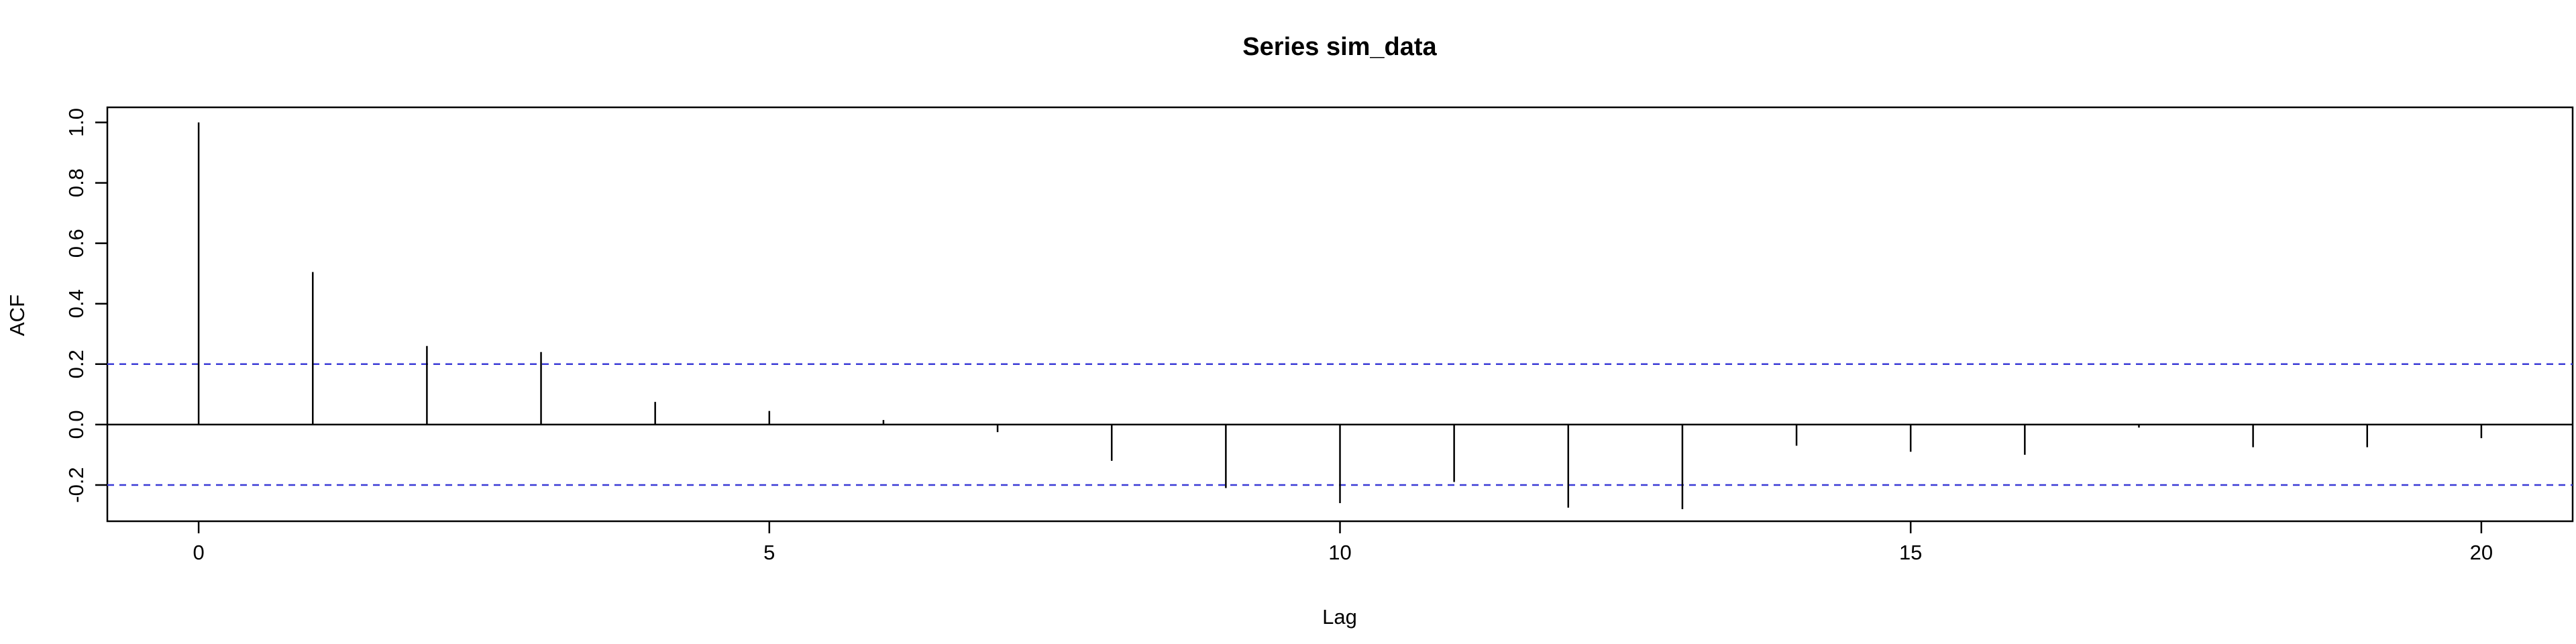 This screenshot has width=2576, height=644. Describe the element at coordinates (769, 552) in the screenshot. I see `x-tick-label: 5` at that location.